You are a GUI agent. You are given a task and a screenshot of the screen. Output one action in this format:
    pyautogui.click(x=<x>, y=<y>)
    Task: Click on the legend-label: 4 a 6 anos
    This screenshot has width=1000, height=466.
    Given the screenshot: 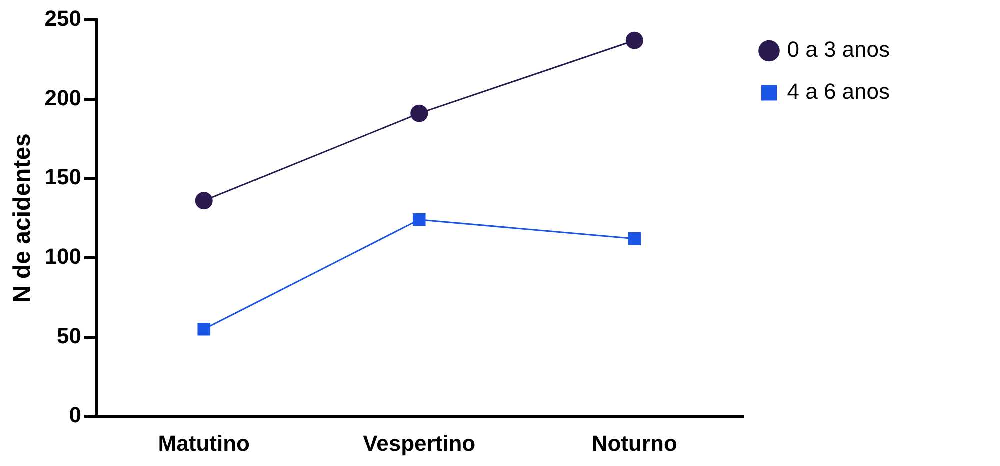 What is the action you would take?
    pyautogui.click(x=838, y=91)
    